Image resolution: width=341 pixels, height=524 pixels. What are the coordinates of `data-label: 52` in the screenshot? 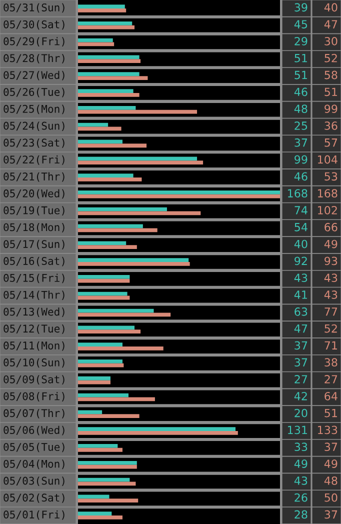 It's located at (330, 58).